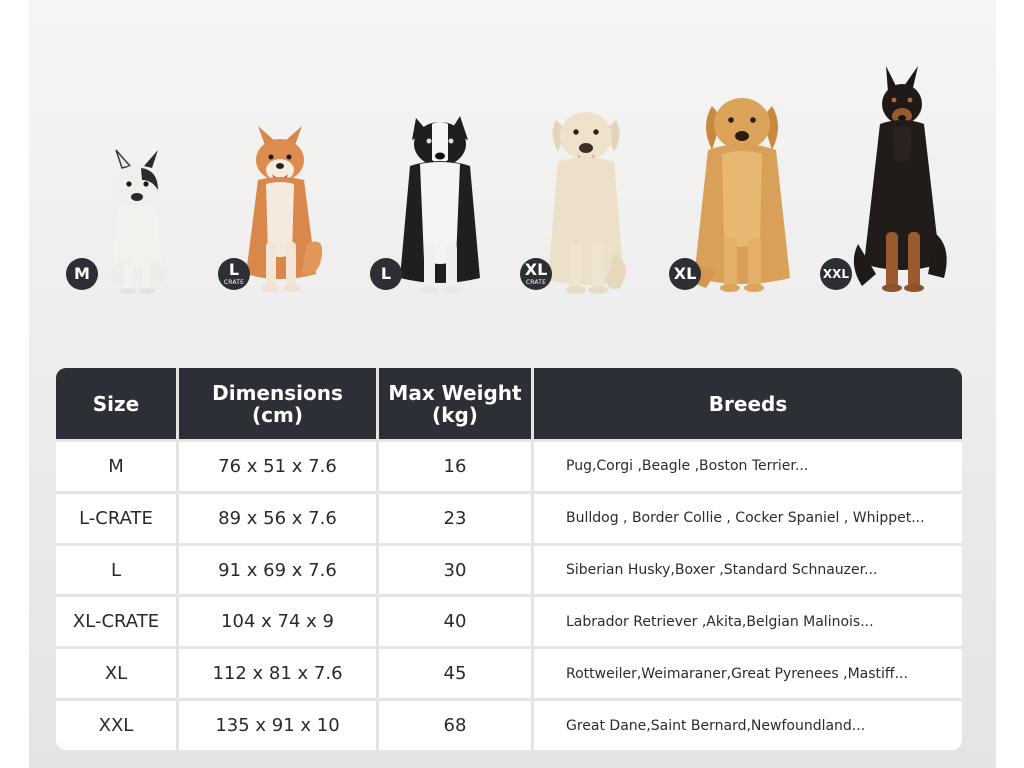  Describe the element at coordinates (277, 570) in the screenshot. I see `cell-dimensions: 91 x 69 x 7.6` at that location.